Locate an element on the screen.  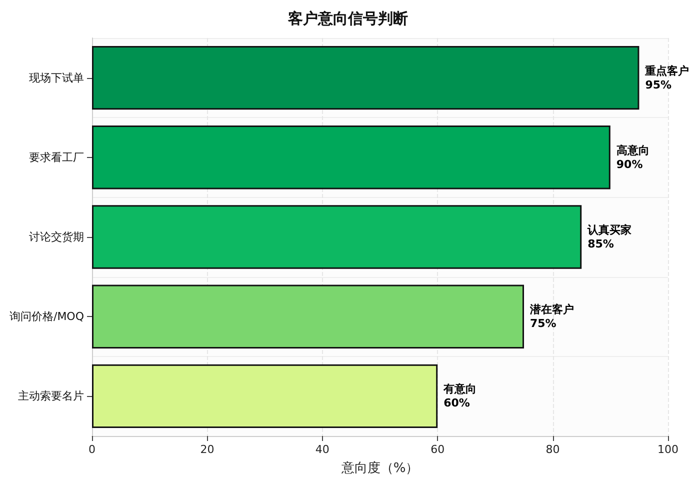
y-tick-label: 讨论交货期 is located at coordinates (56, 237).